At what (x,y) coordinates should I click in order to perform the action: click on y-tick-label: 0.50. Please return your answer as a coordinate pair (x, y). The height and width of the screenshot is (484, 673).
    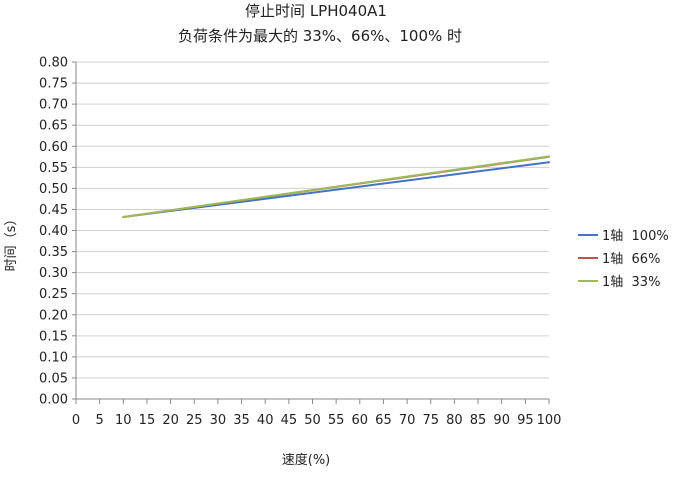
    Looking at the image, I should click on (53, 189).